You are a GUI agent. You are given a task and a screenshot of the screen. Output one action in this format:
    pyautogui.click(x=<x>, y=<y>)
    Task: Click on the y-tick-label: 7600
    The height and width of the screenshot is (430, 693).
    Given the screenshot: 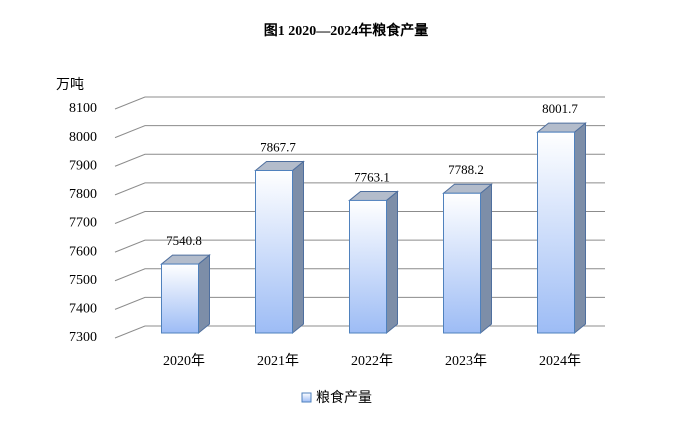 What is the action you would take?
    pyautogui.click(x=83, y=251)
    